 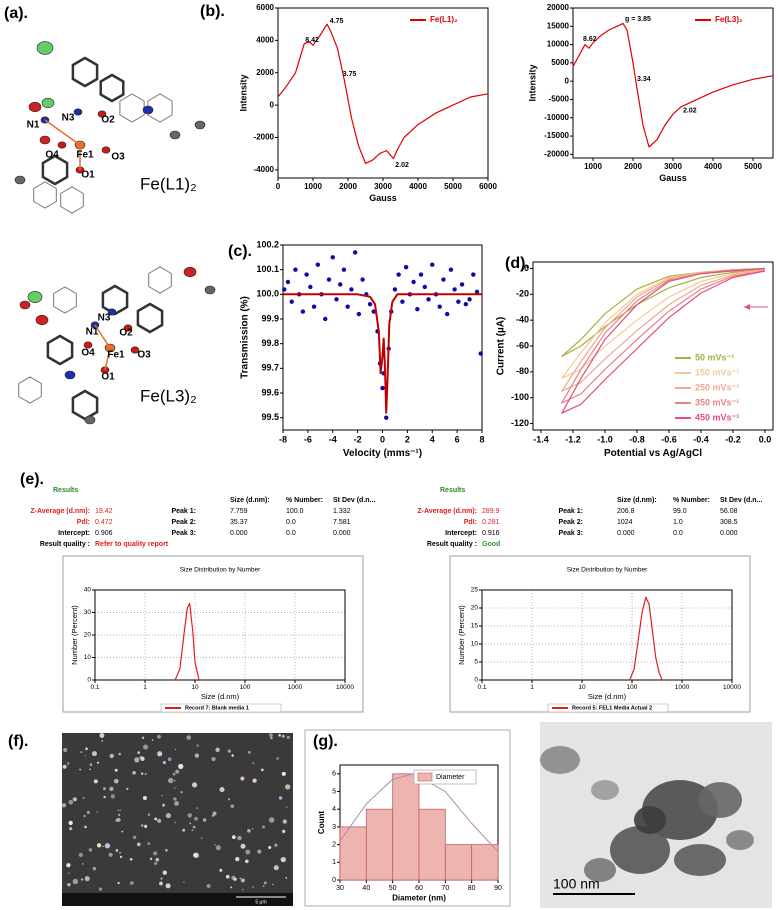 What do you see at coordinates (452, 490) in the screenshot?
I see `results-heading: Results` at bounding box center [452, 490].